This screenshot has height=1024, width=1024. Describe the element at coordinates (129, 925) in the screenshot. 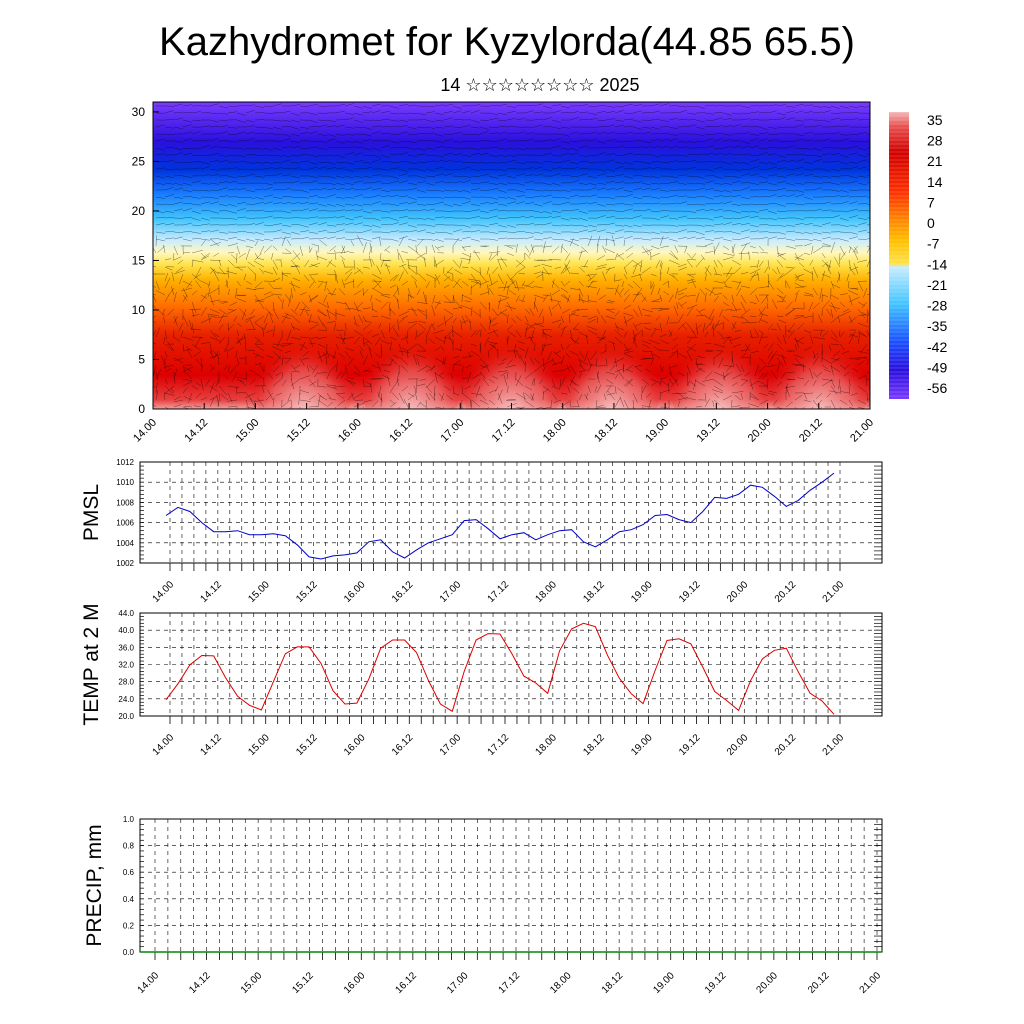

I see `y-tick-label: 0.2` at that location.